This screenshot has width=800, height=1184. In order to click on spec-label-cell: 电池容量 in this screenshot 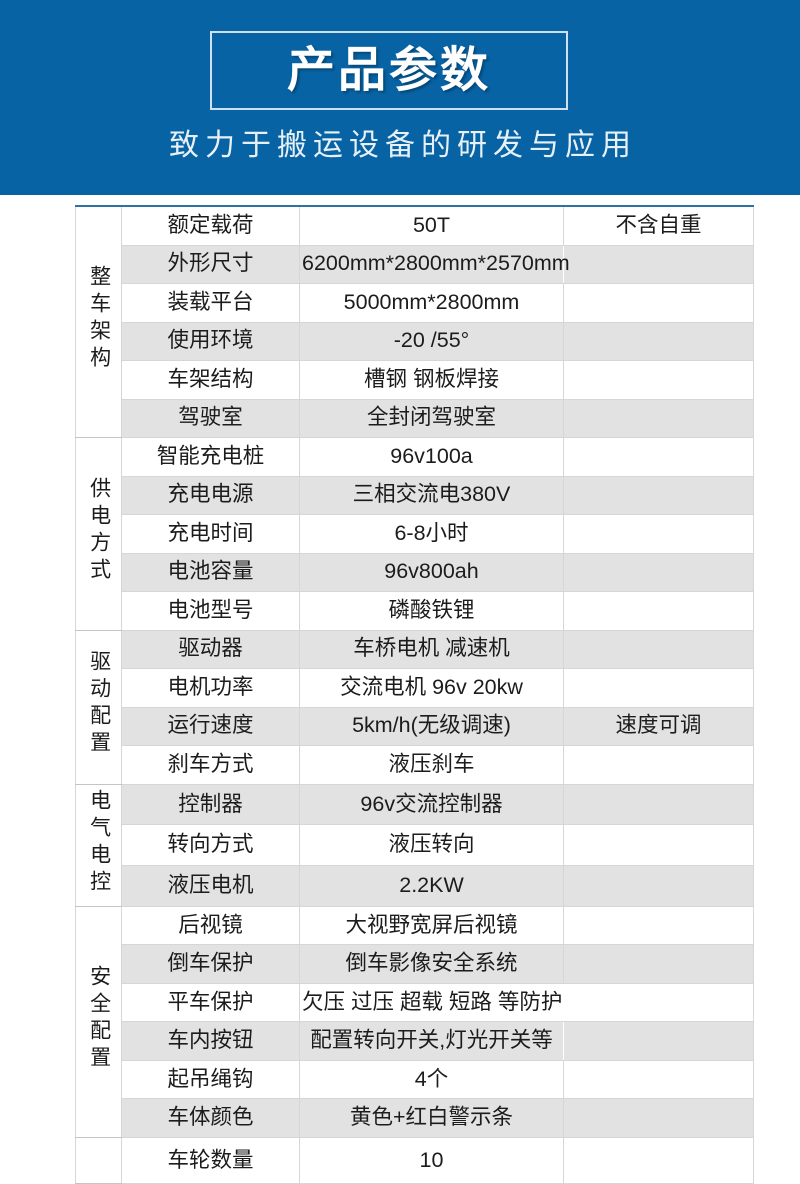, I will do `click(210, 572)`.